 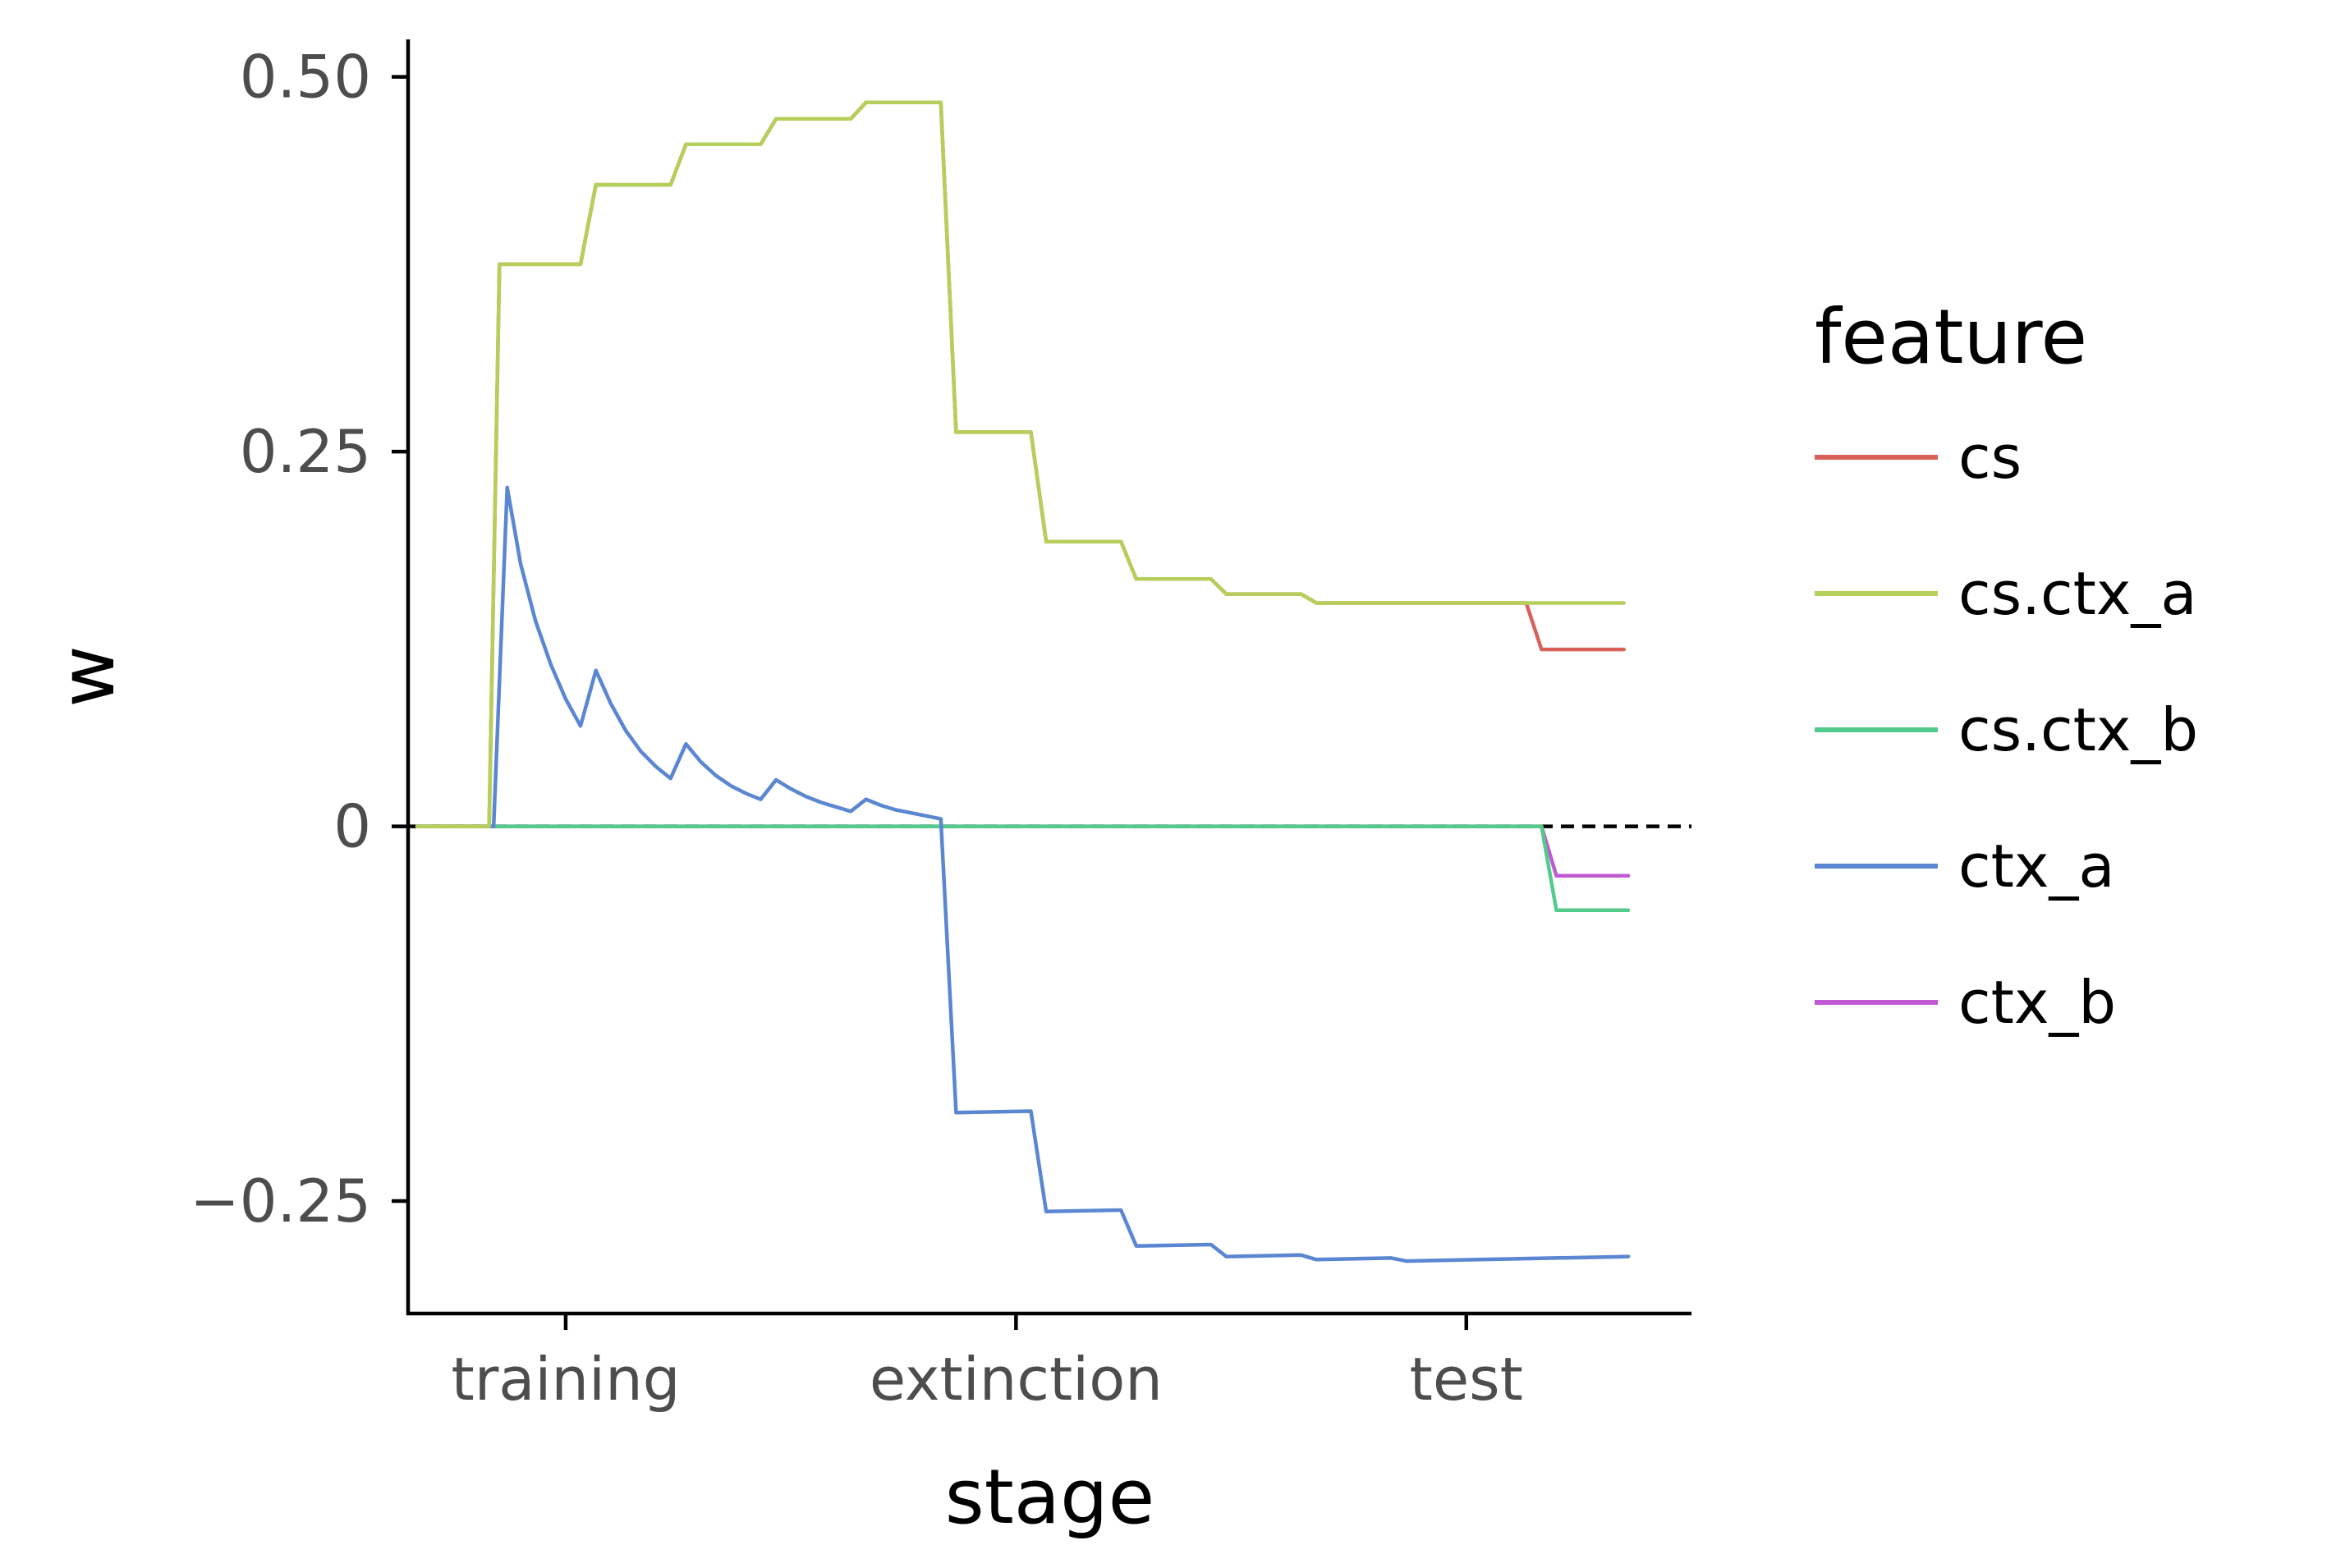 What do you see at coordinates (2077, 593) in the screenshot?
I see `legend-label-cs-ctx-a: cs.ctx_a` at bounding box center [2077, 593].